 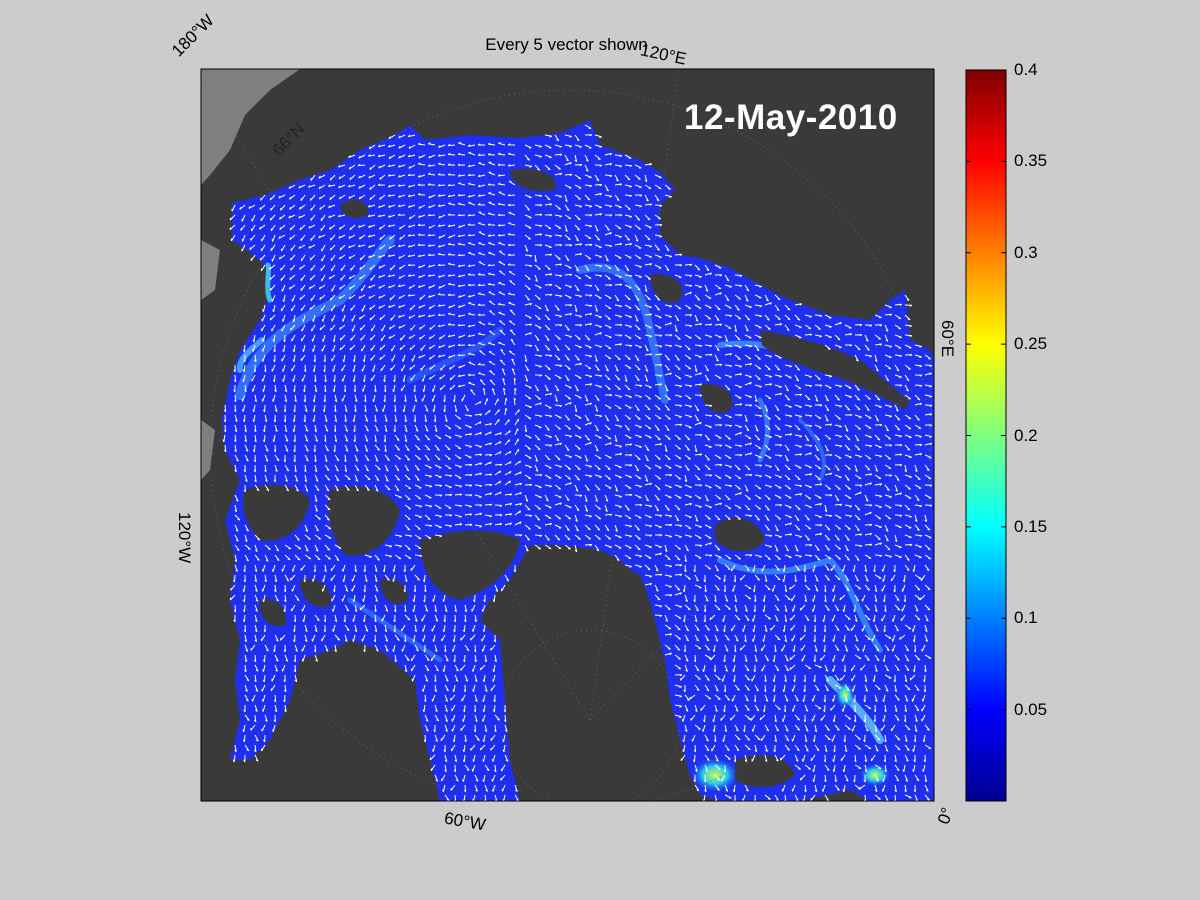 What do you see at coordinates (364, 521) in the screenshot?
I see `victoria-island` at bounding box center [364, 521].